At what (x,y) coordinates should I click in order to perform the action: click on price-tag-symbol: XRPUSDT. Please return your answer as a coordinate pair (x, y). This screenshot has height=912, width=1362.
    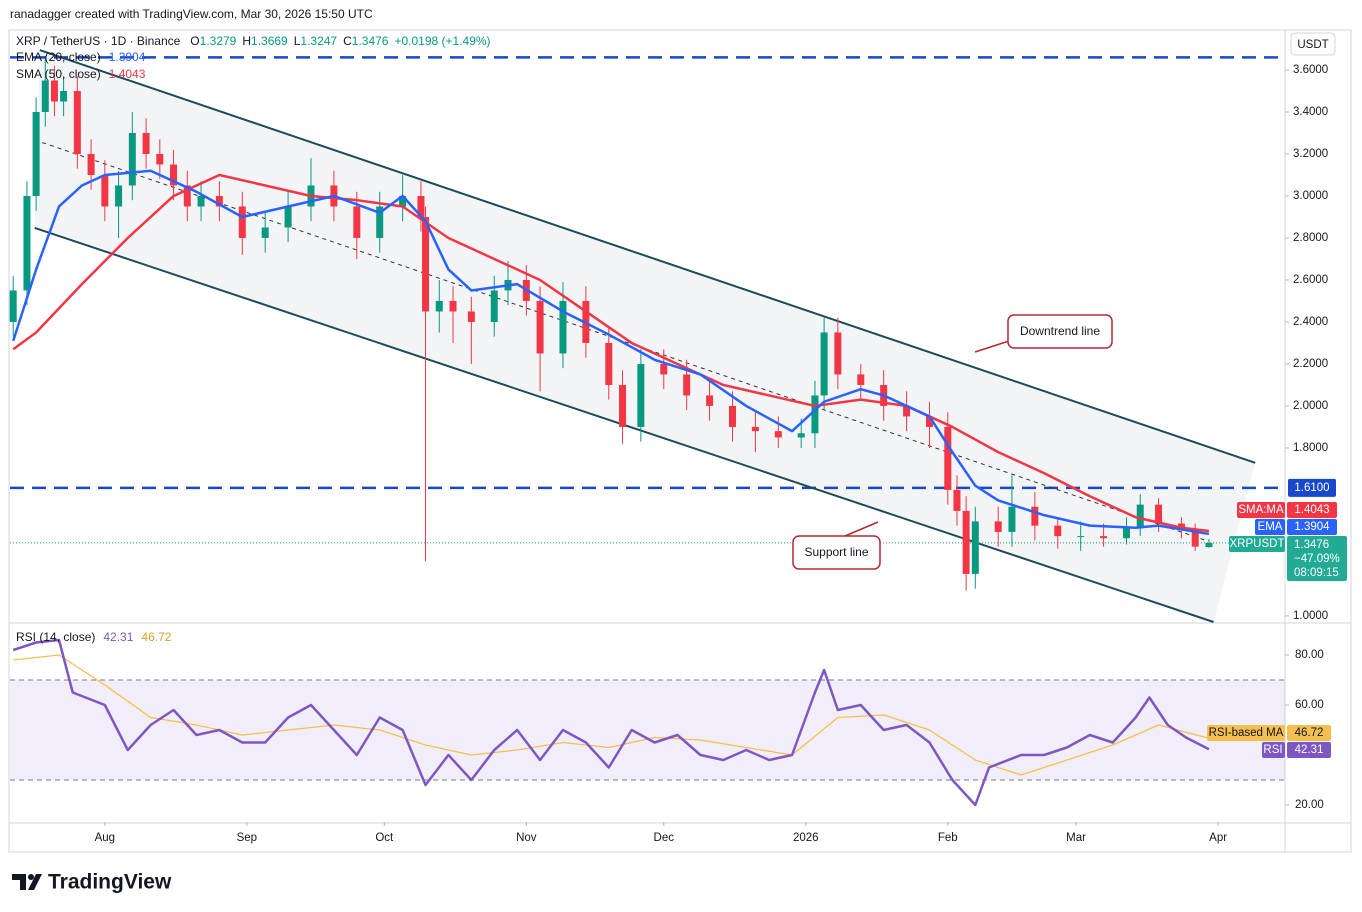
    Looking at the image, I should click on (1257, 544).